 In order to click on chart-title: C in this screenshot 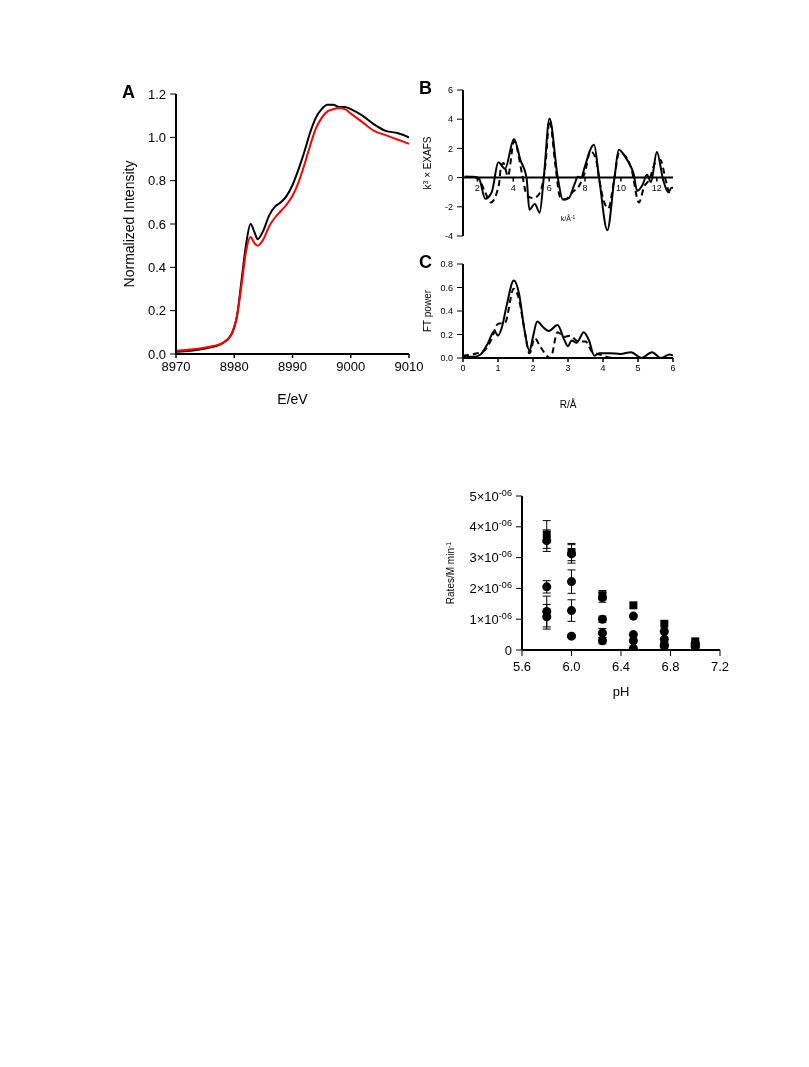, I will do `click(425, 262)`.